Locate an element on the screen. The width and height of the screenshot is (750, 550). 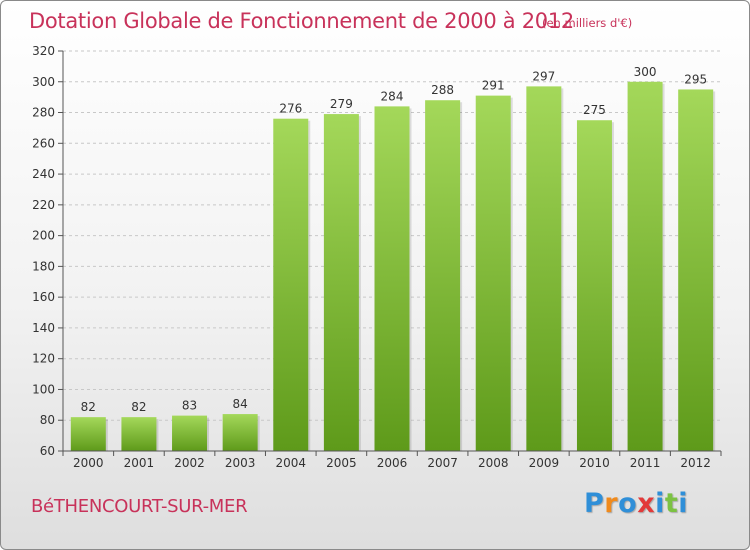
y-tick-label: 260 is located at coordinates (43, 143).